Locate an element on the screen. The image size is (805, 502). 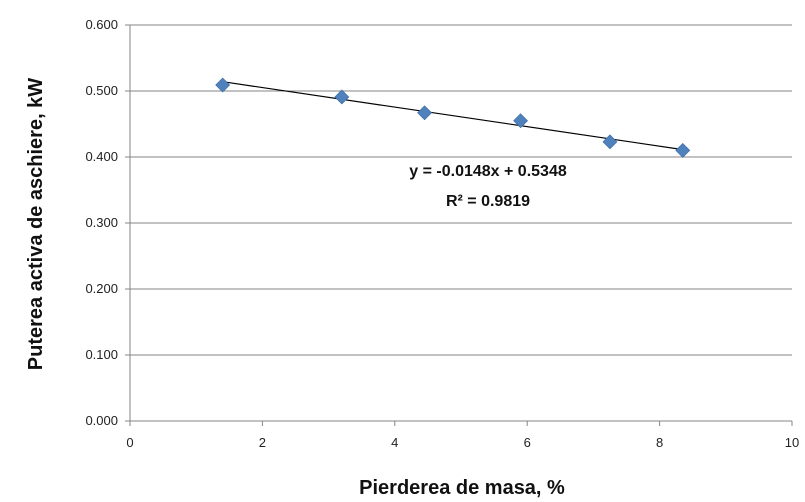
trendline-equation: y = -0.0148x + 0.5348 is located at coordinates (488, 171).